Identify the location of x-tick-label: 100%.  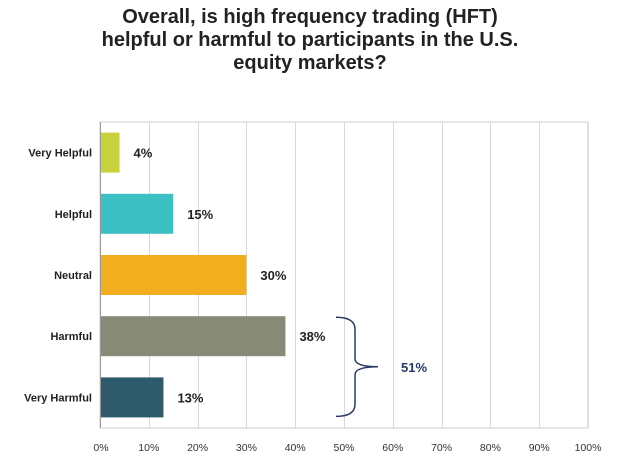
(588, 448).